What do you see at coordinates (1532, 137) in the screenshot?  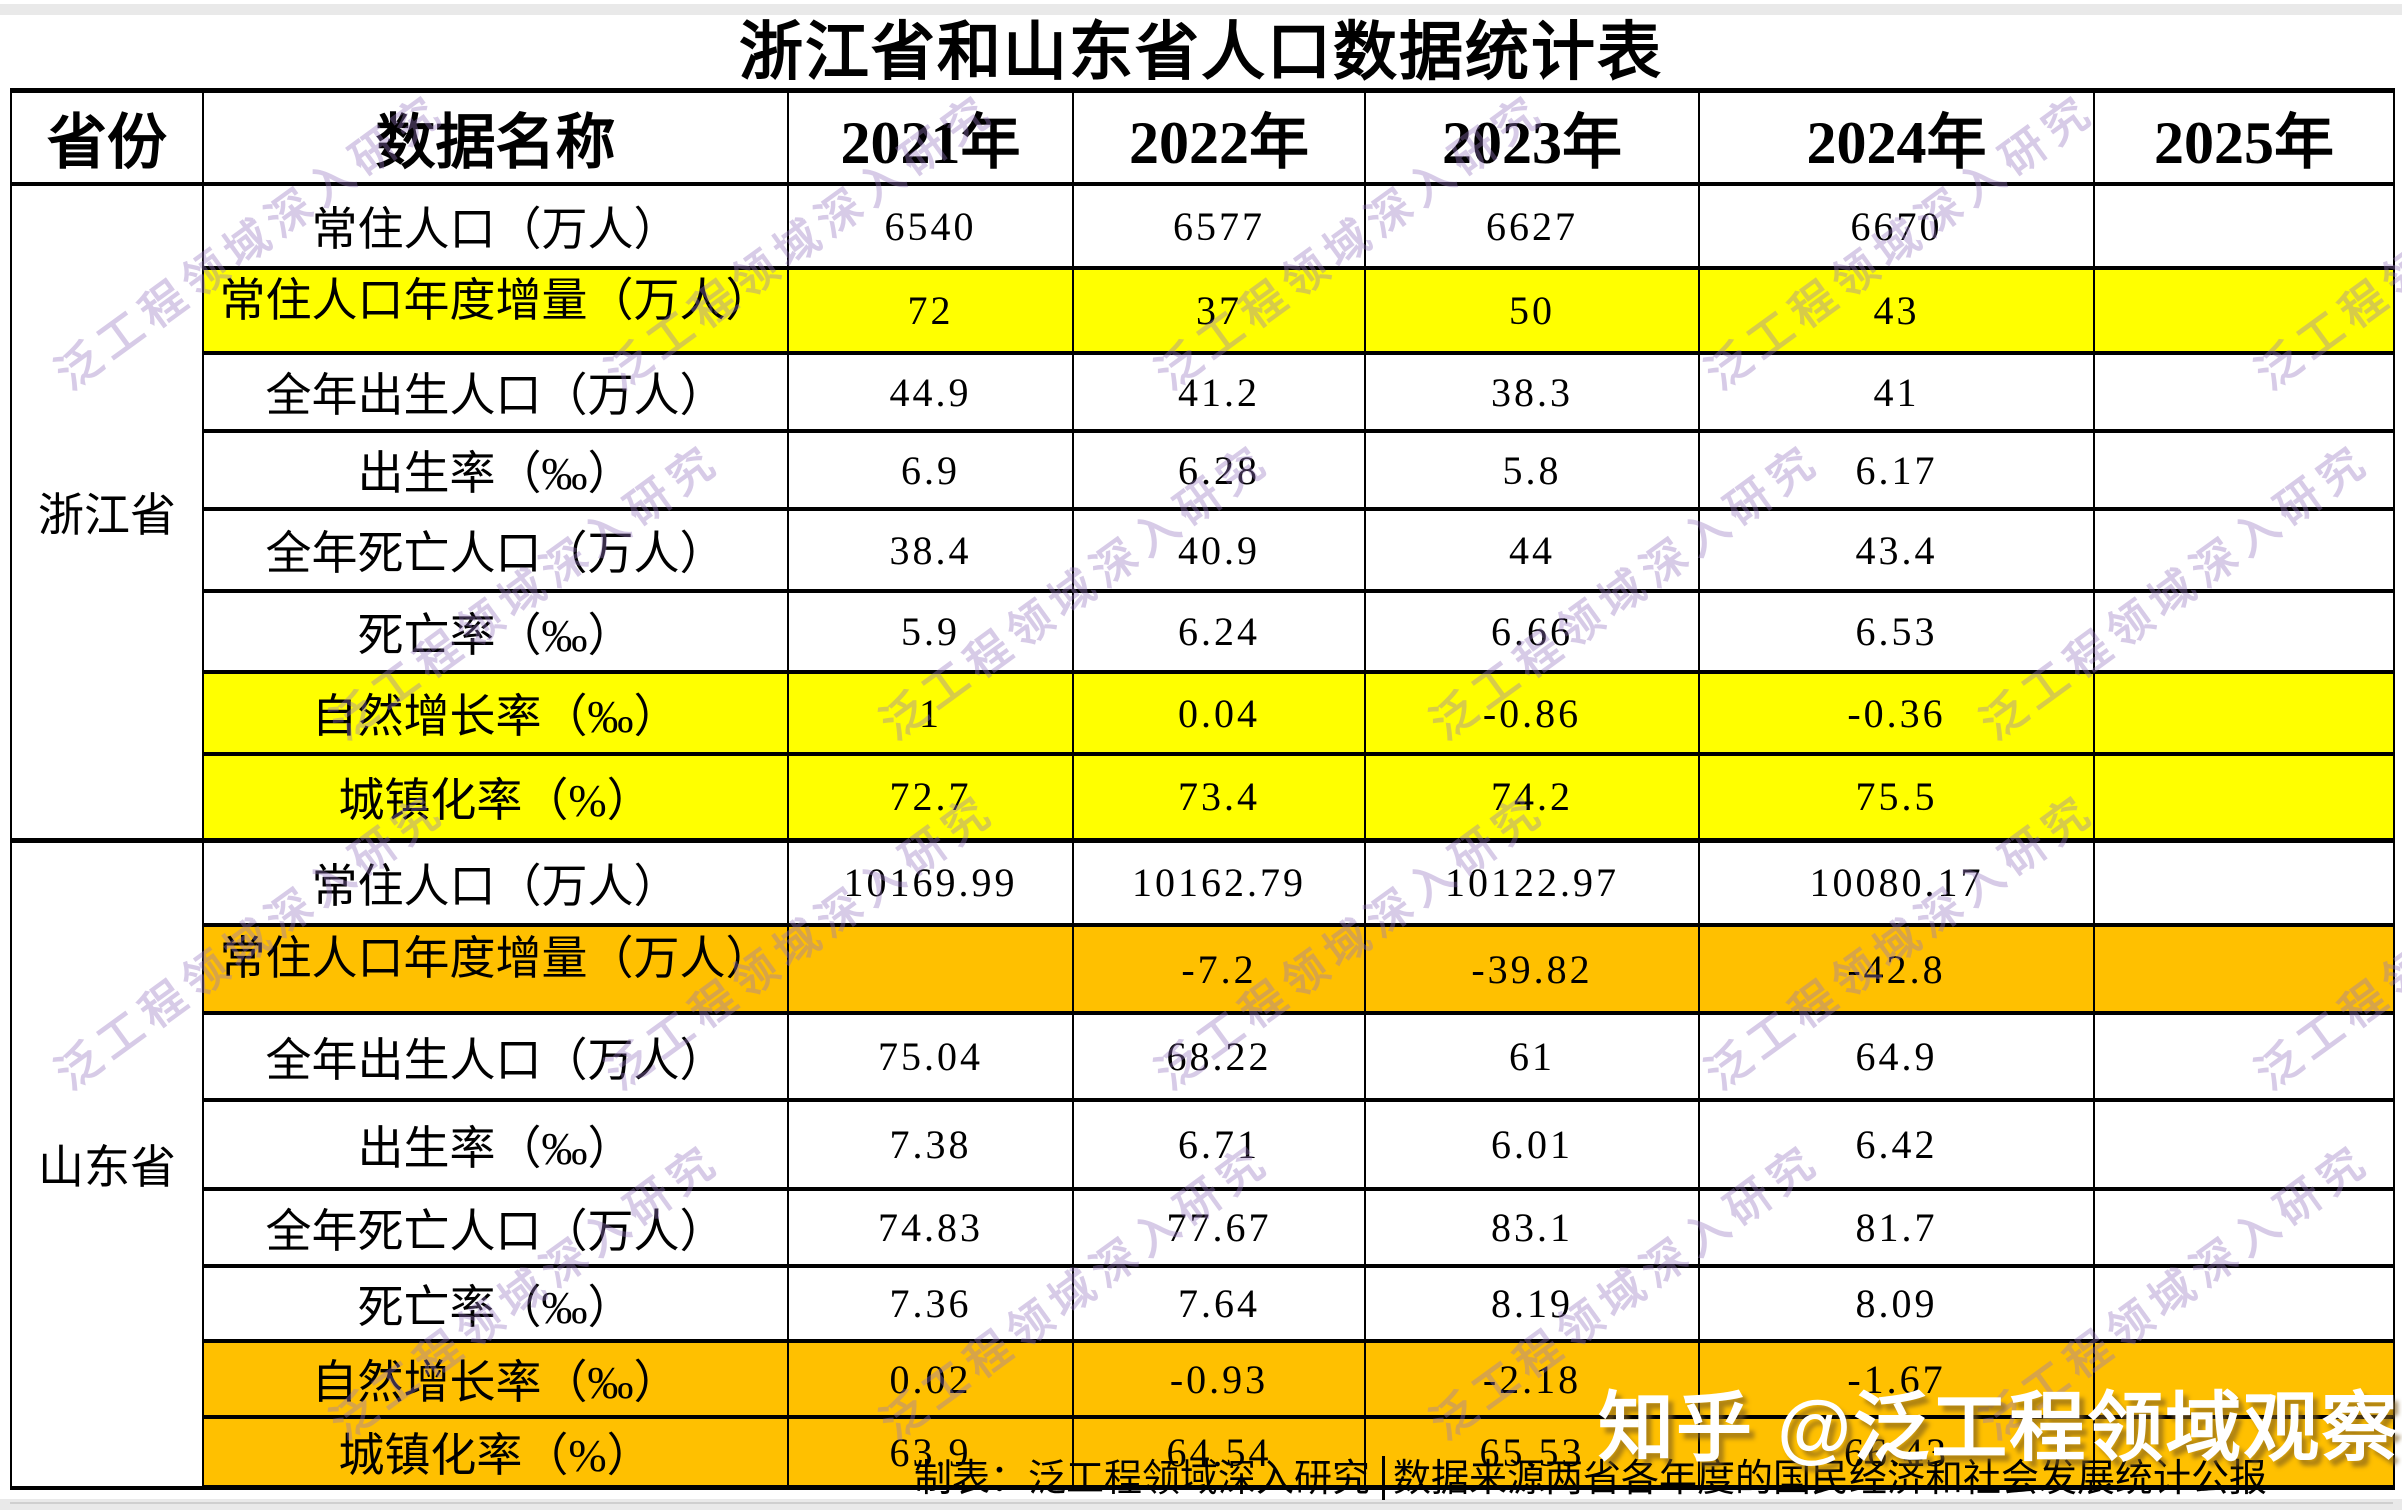 I see `column-header-2023: 2023年` at bounding box center [1532, 137].